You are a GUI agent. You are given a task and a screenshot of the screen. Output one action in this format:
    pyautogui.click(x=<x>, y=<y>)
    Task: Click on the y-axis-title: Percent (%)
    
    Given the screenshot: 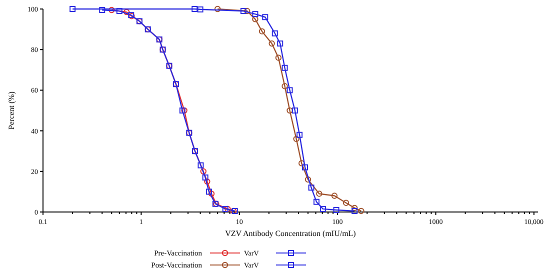 What is the action you would take?
    pyautogui.click(x=11, y=110)
    